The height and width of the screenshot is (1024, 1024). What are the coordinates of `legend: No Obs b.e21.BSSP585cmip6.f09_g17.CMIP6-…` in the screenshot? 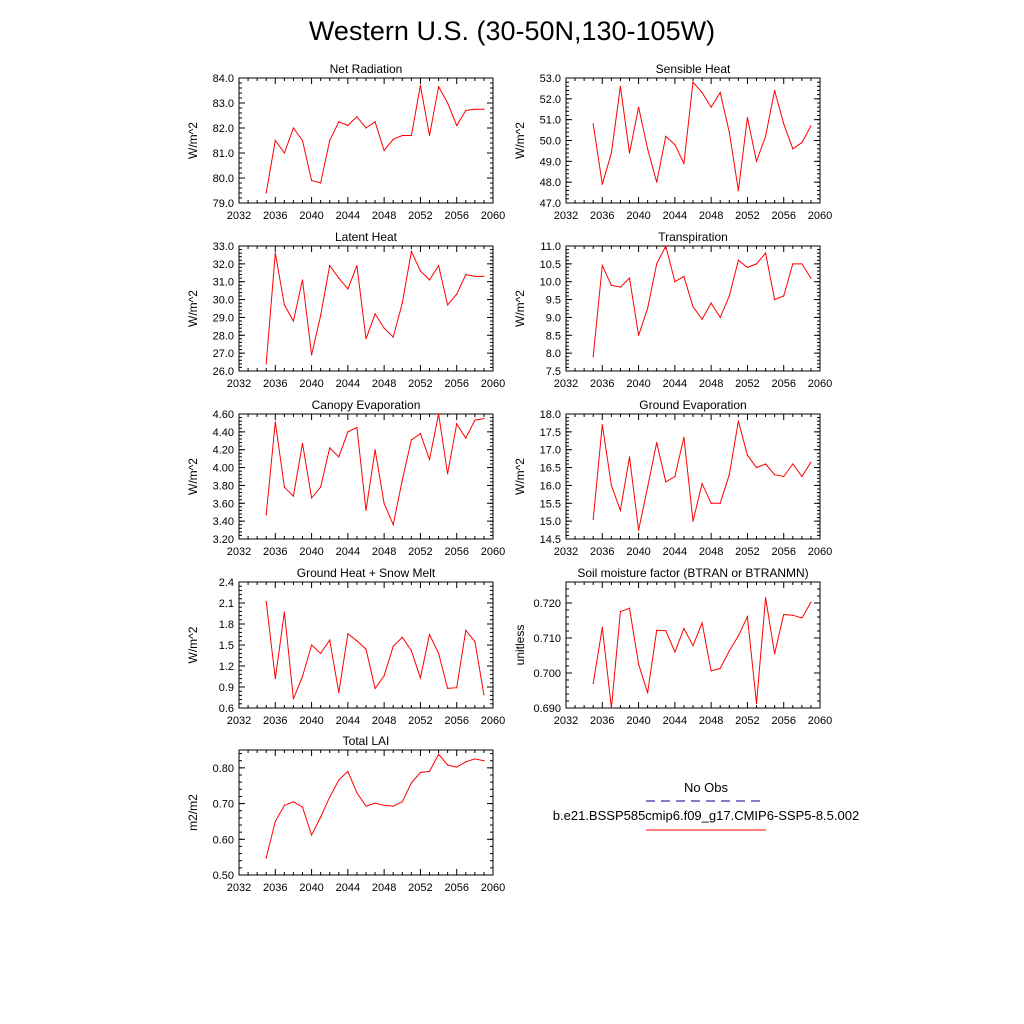 It's located at (706, 805).